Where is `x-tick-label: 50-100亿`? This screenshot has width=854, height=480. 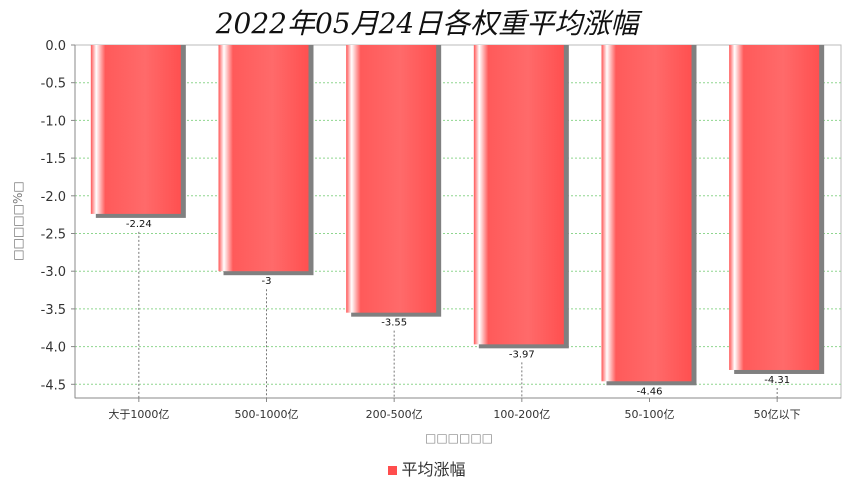 x-tick-label: 50-100亿 is located at coordinates (650, 414).